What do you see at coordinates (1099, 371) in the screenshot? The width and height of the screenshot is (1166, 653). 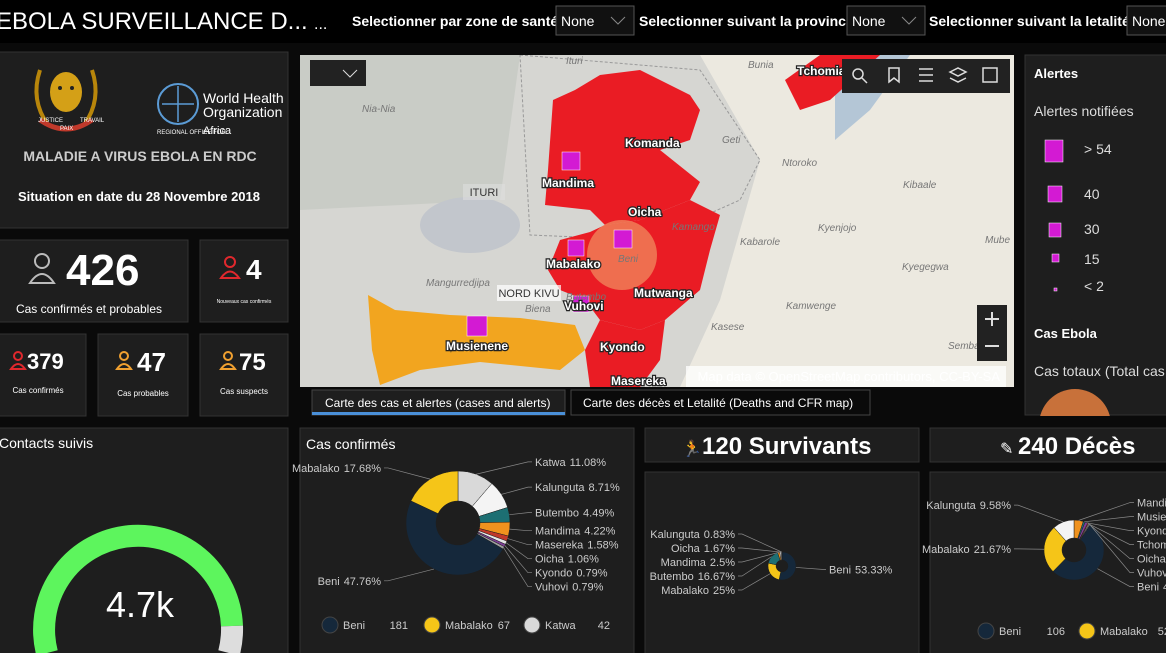 I see `cases-subtitle: Cas totaux (Total cas` at bounding box center [1099, 371].